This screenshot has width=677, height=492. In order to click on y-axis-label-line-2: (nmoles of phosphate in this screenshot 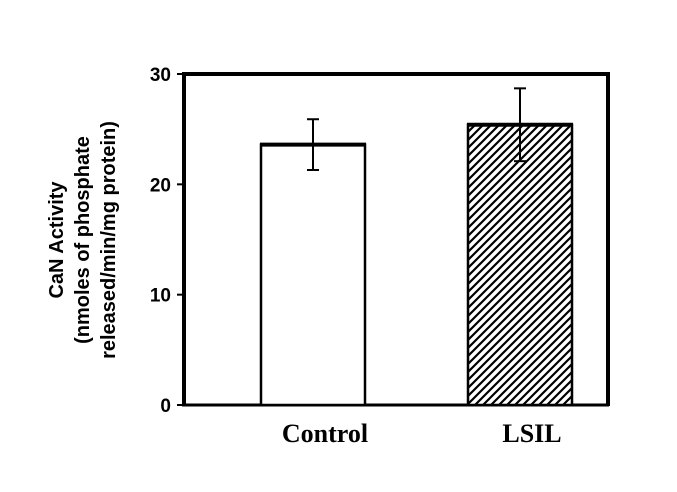, I will do `click(83, 240)`.